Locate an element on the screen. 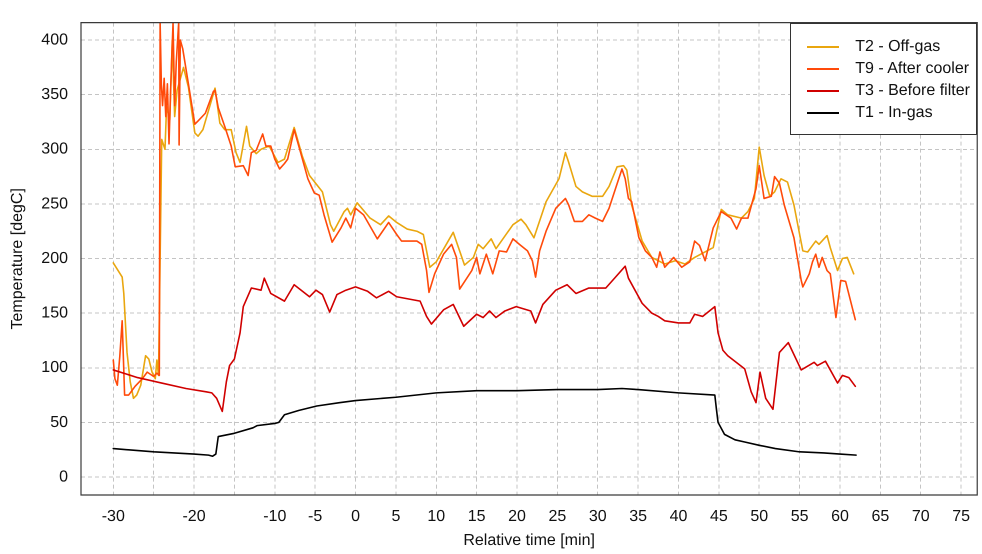  x-tick-label: 60 is located at coordinates (840, 517).